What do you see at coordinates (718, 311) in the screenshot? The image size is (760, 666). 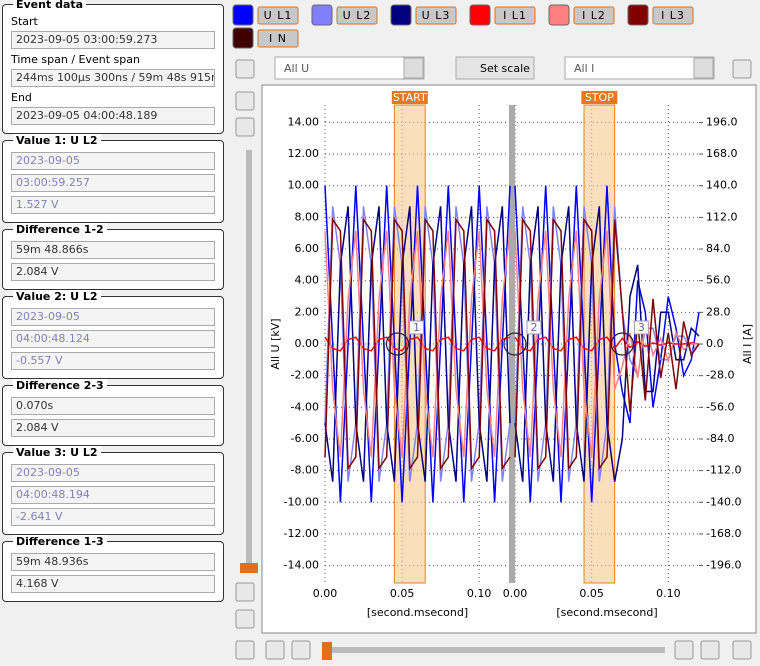 I see `y2-tick-label: 28.0` at bounding box center [718, 311].